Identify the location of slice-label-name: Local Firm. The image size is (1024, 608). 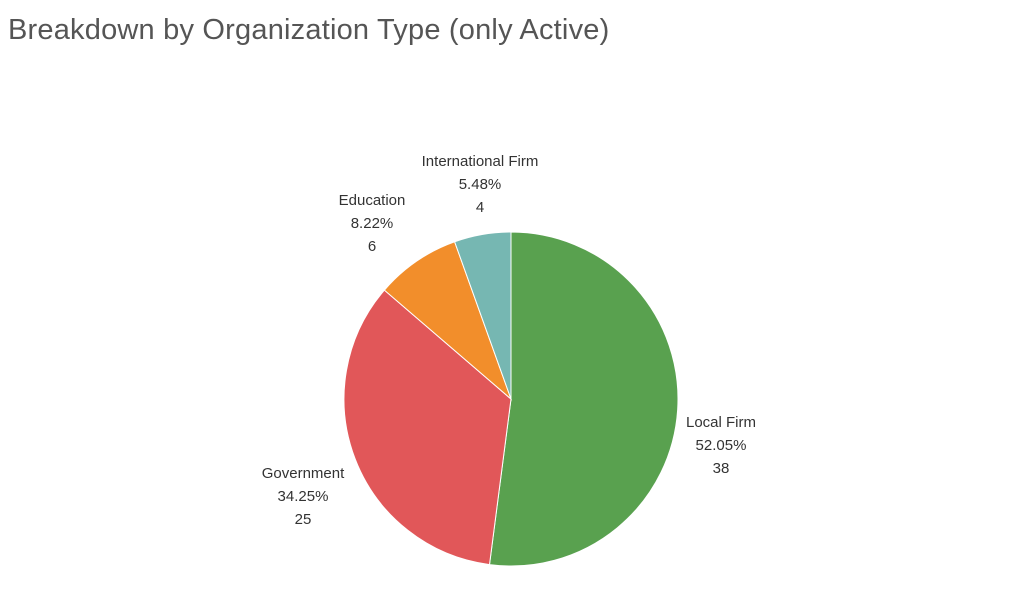
(721, 422).